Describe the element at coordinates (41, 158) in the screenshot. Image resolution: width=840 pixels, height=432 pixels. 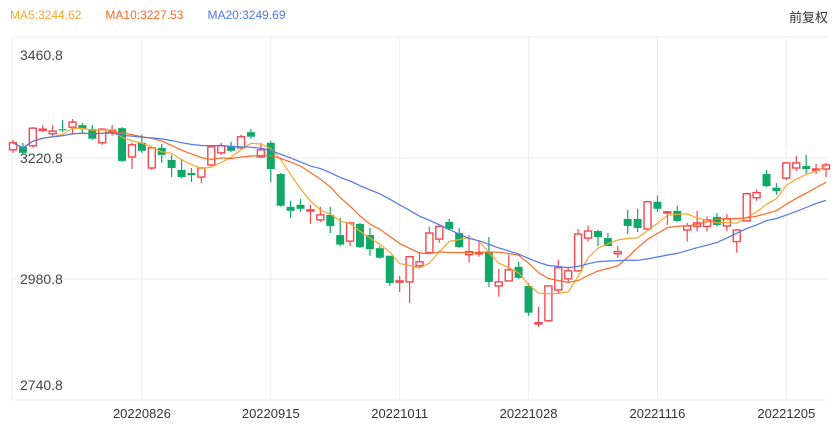
I see `y-tick-label: 3220.8` at that location.